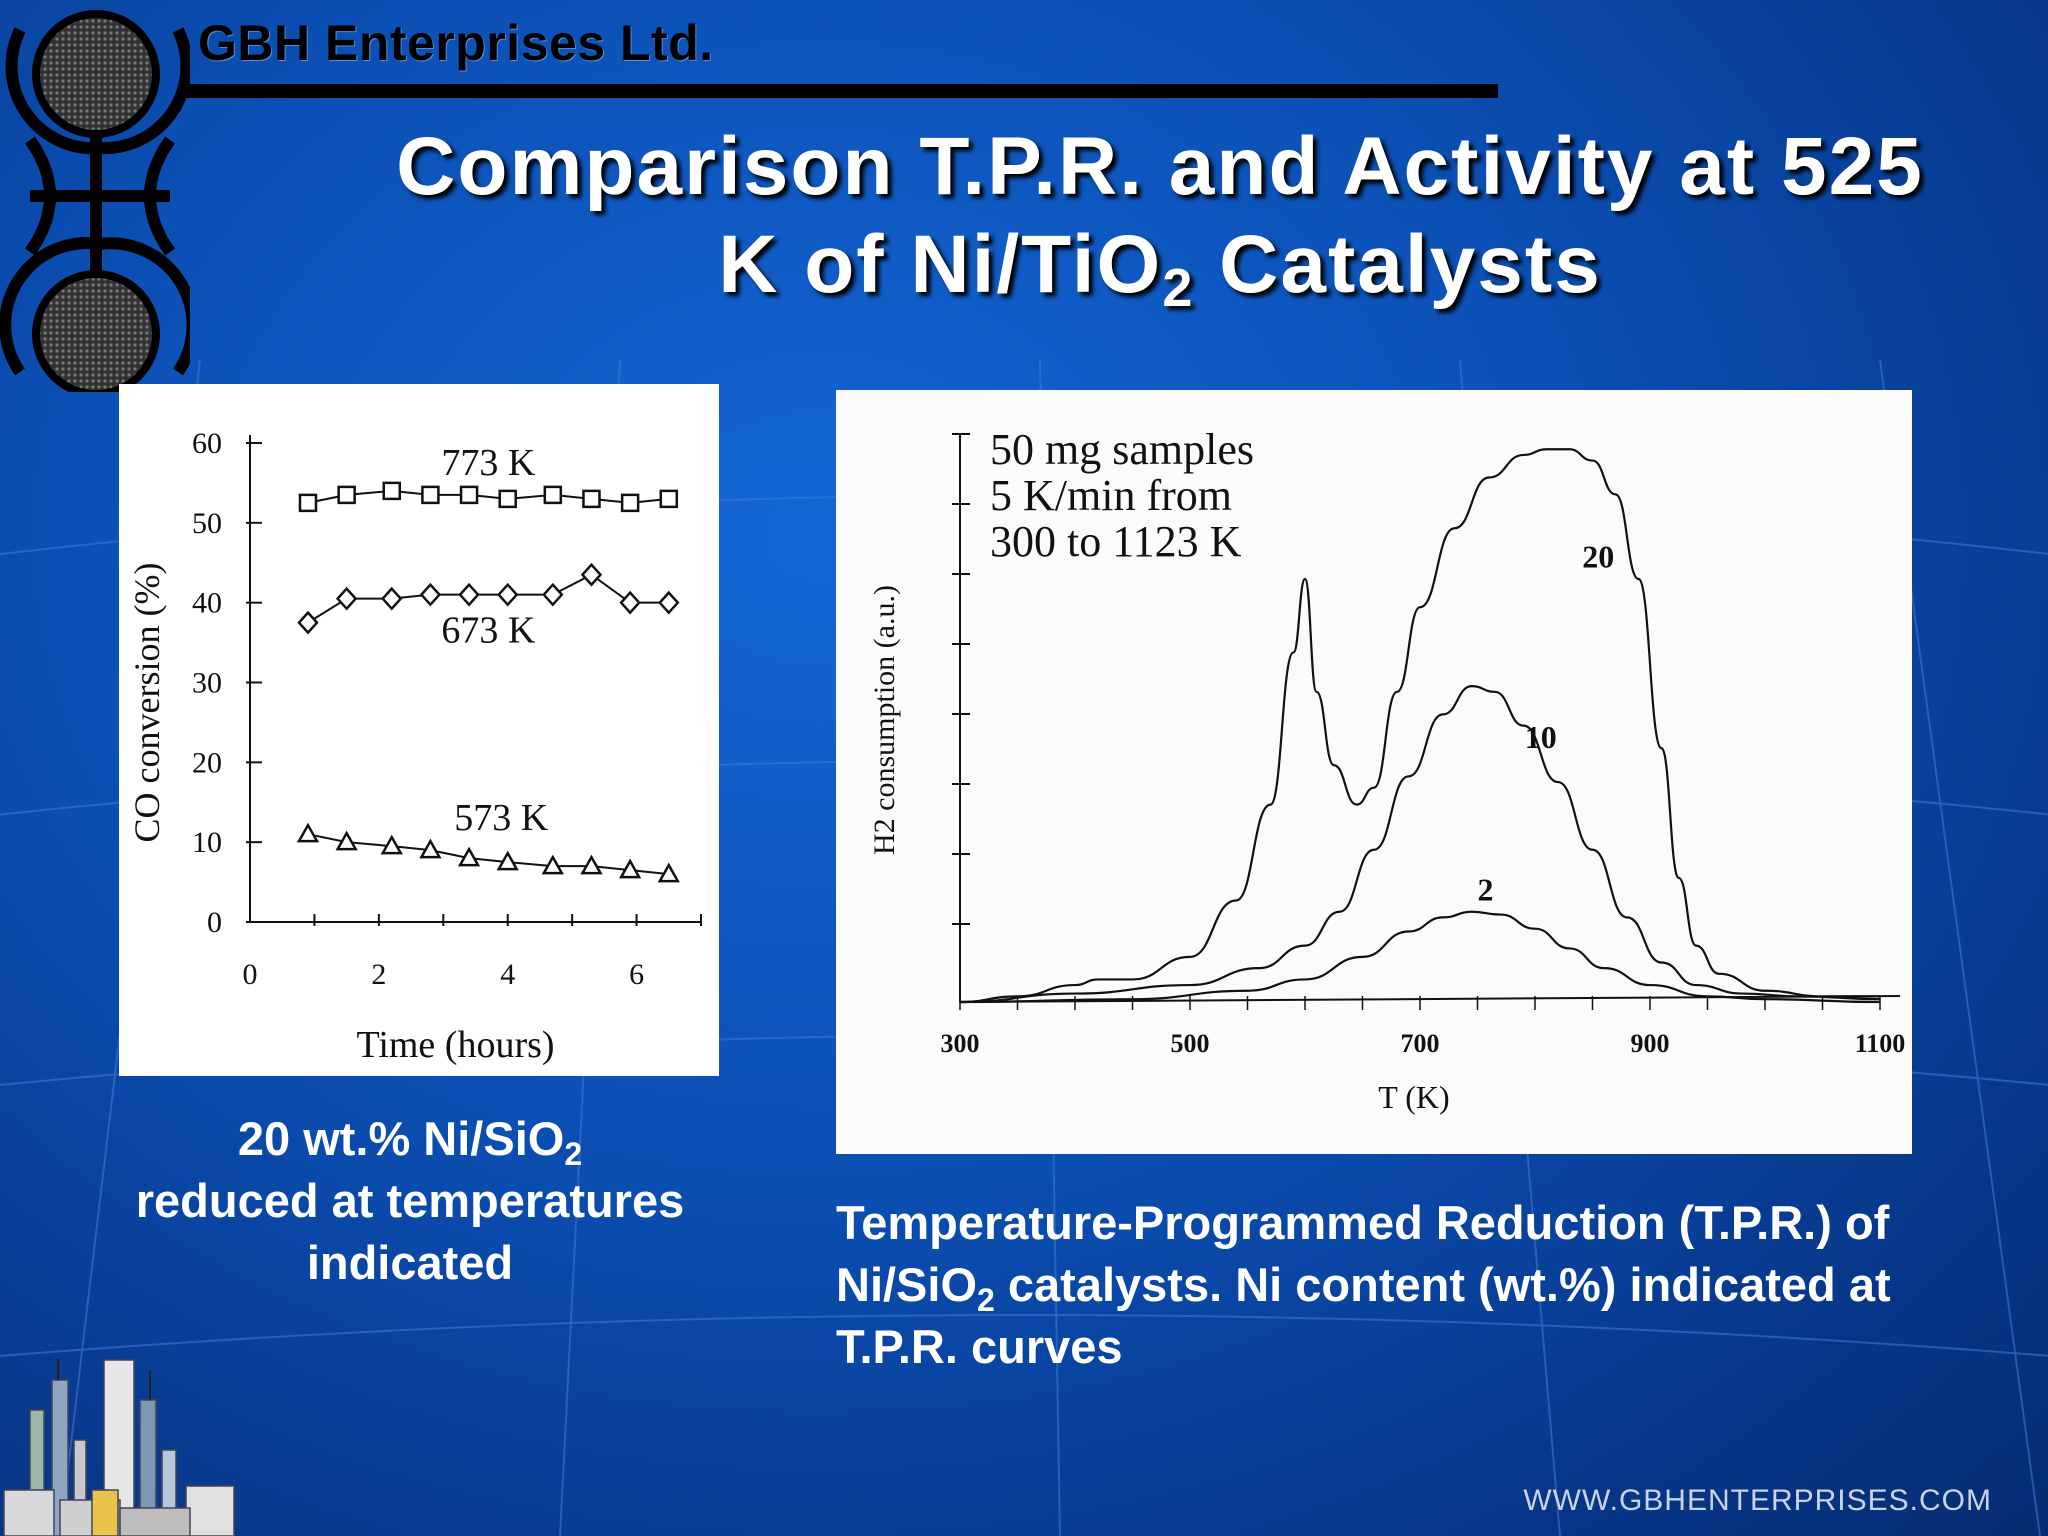  What do you see at coordinates (1880, 1043) in the screenshot?
I see `x-tick-label: 1100` at bounding box center [1880, 1043].